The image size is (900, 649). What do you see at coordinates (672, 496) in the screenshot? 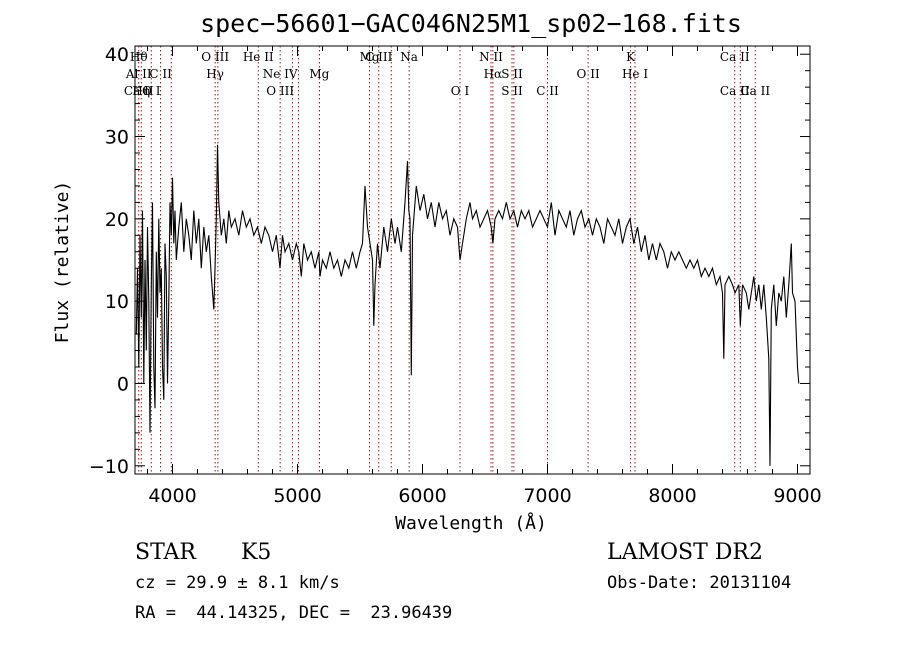
I see `x-tick-label: 8000` at bounding box center [672, 496].